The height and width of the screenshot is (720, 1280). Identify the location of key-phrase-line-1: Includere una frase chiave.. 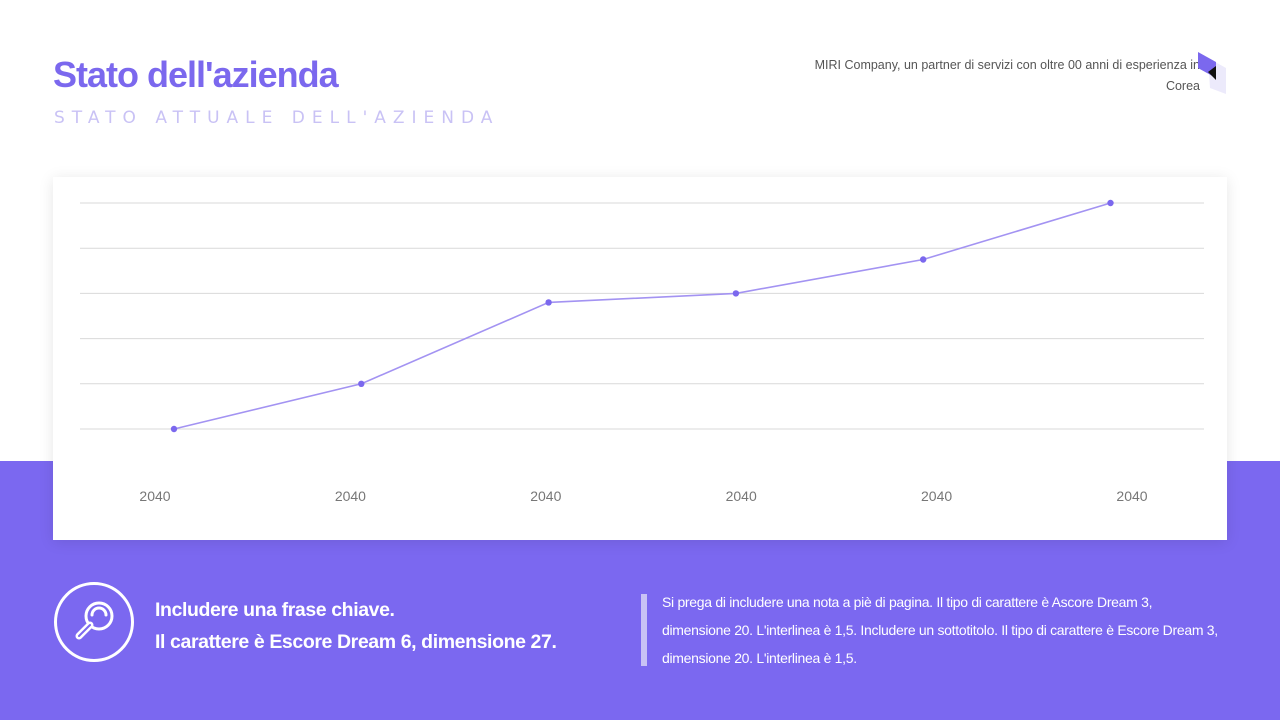
(275, 610).